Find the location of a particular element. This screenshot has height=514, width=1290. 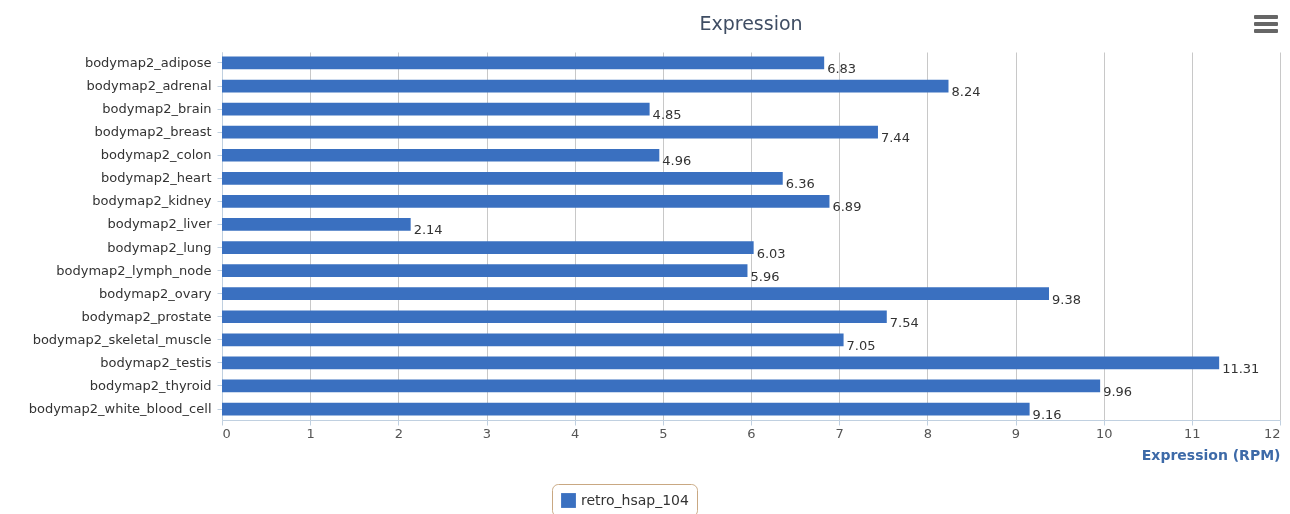

chart-title: Expression is located at coordinates (751, 23).